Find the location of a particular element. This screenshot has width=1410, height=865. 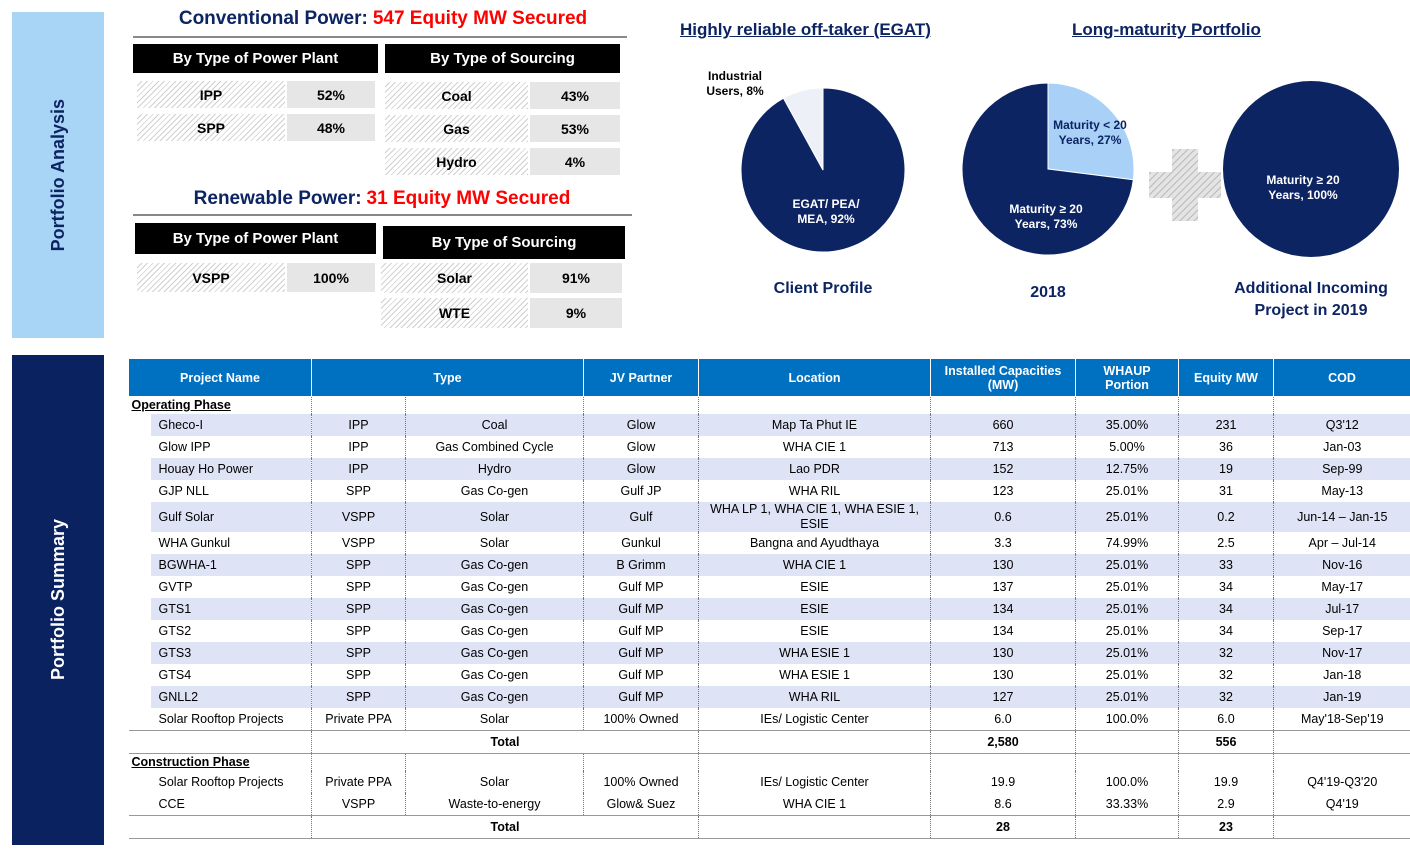

cell: Glow is located at coordinates (641, 447).